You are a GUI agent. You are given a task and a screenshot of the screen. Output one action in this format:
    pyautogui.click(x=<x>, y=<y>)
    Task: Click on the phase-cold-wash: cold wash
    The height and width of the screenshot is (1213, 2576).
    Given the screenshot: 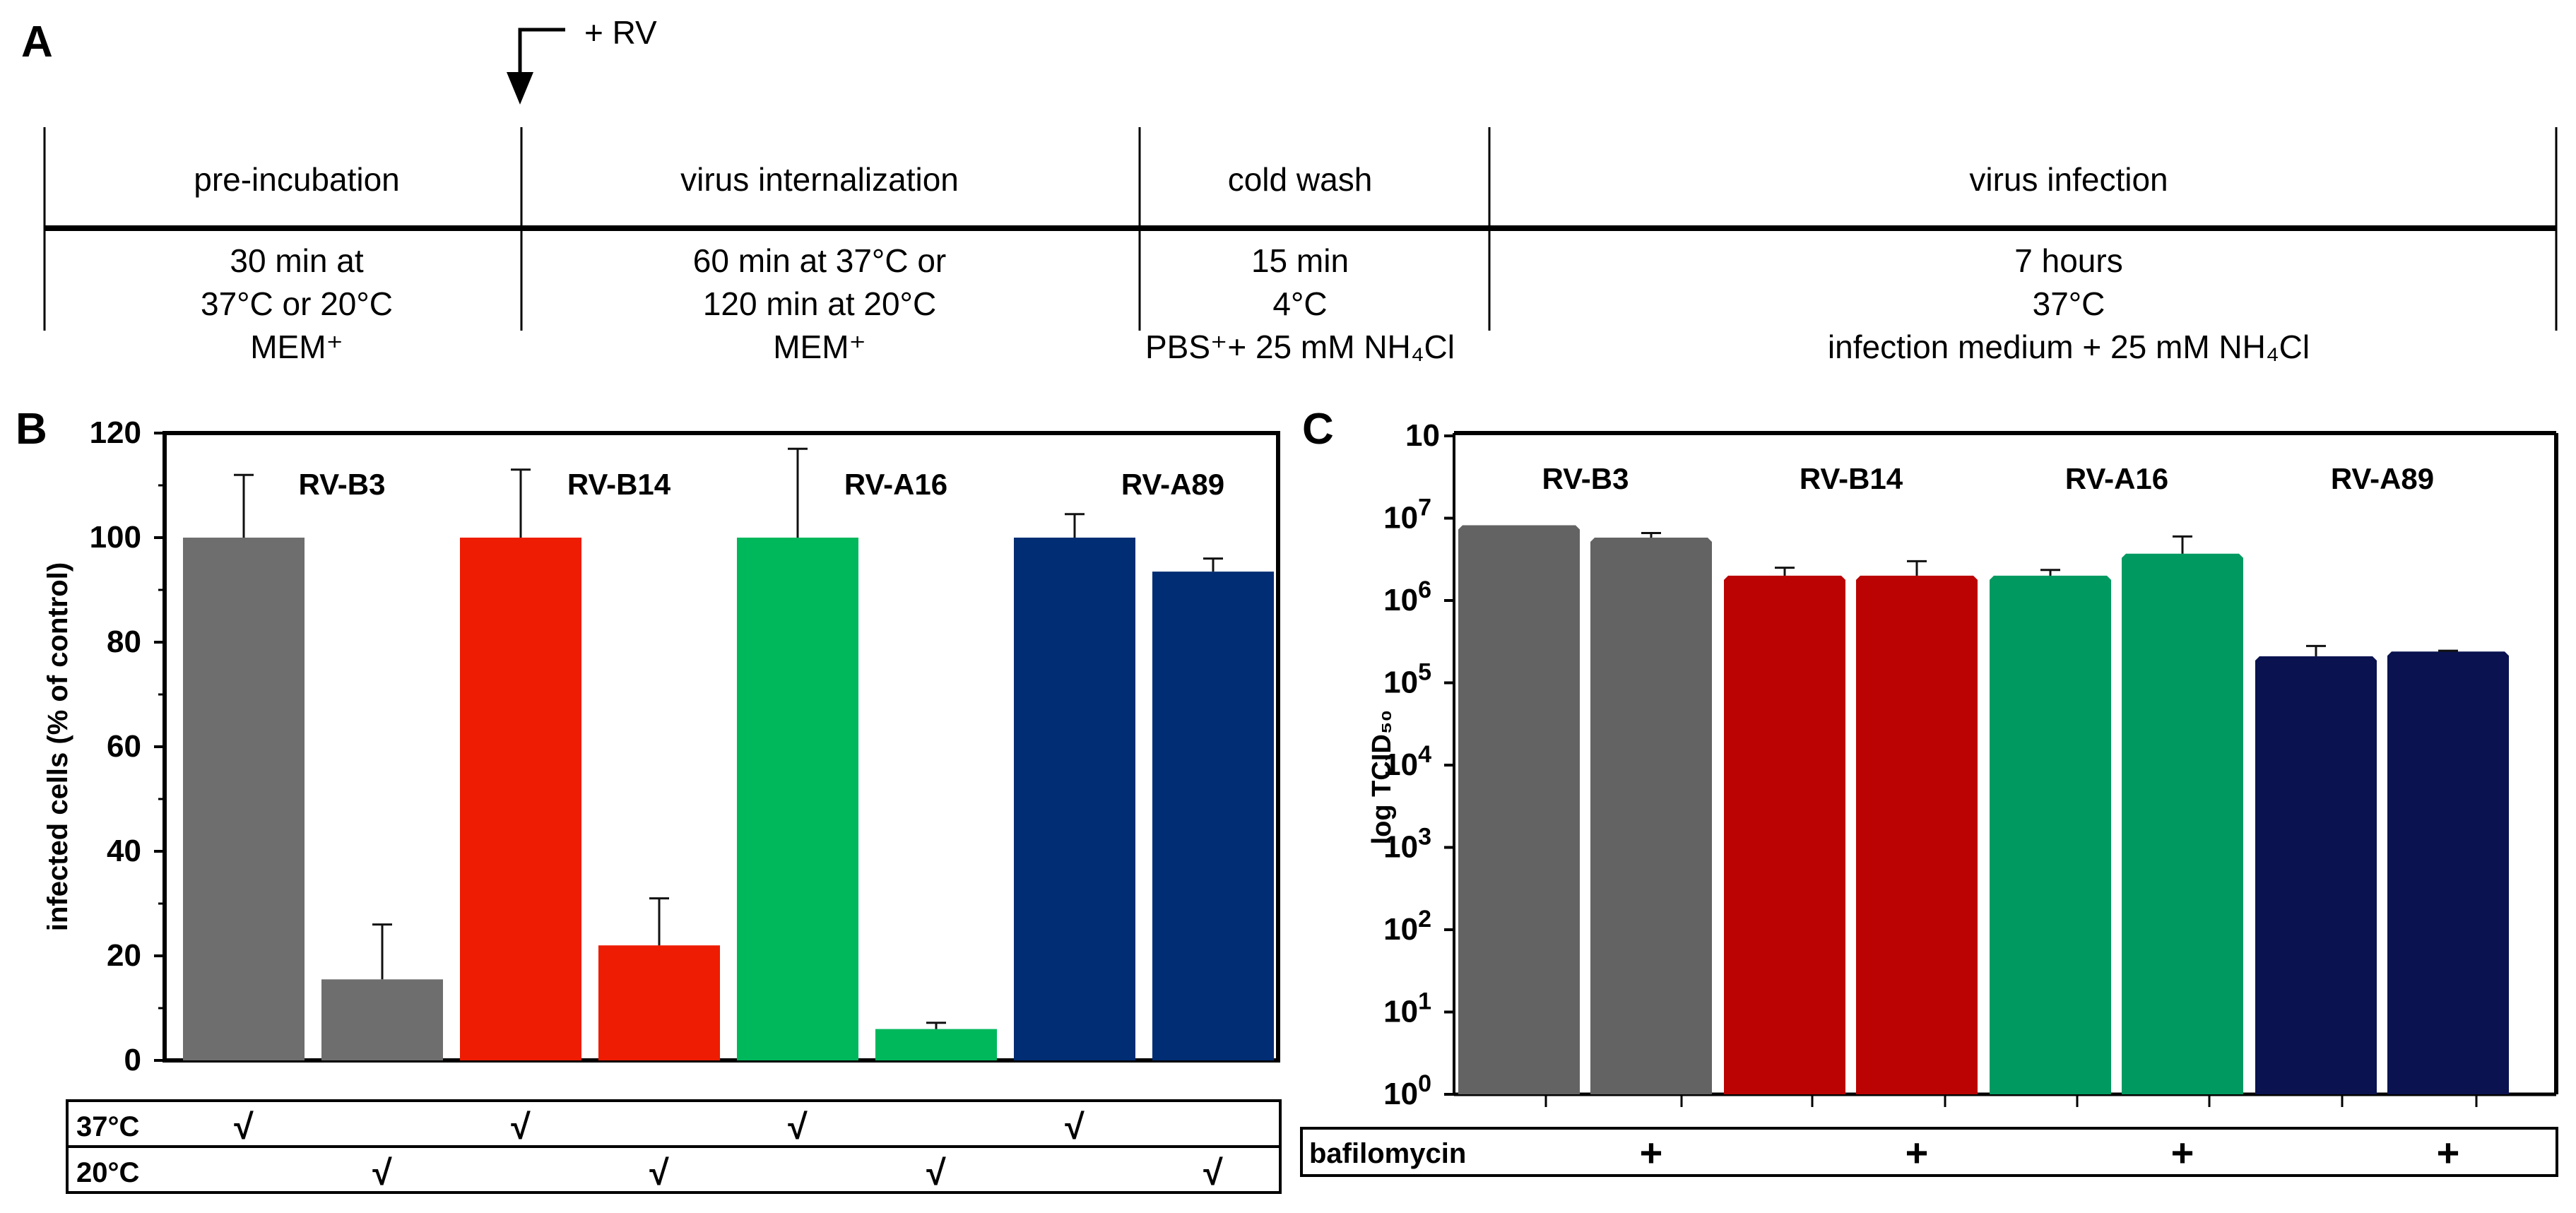 What is the action you would take?
    pyautogui.click(x=1300, y=179)
    